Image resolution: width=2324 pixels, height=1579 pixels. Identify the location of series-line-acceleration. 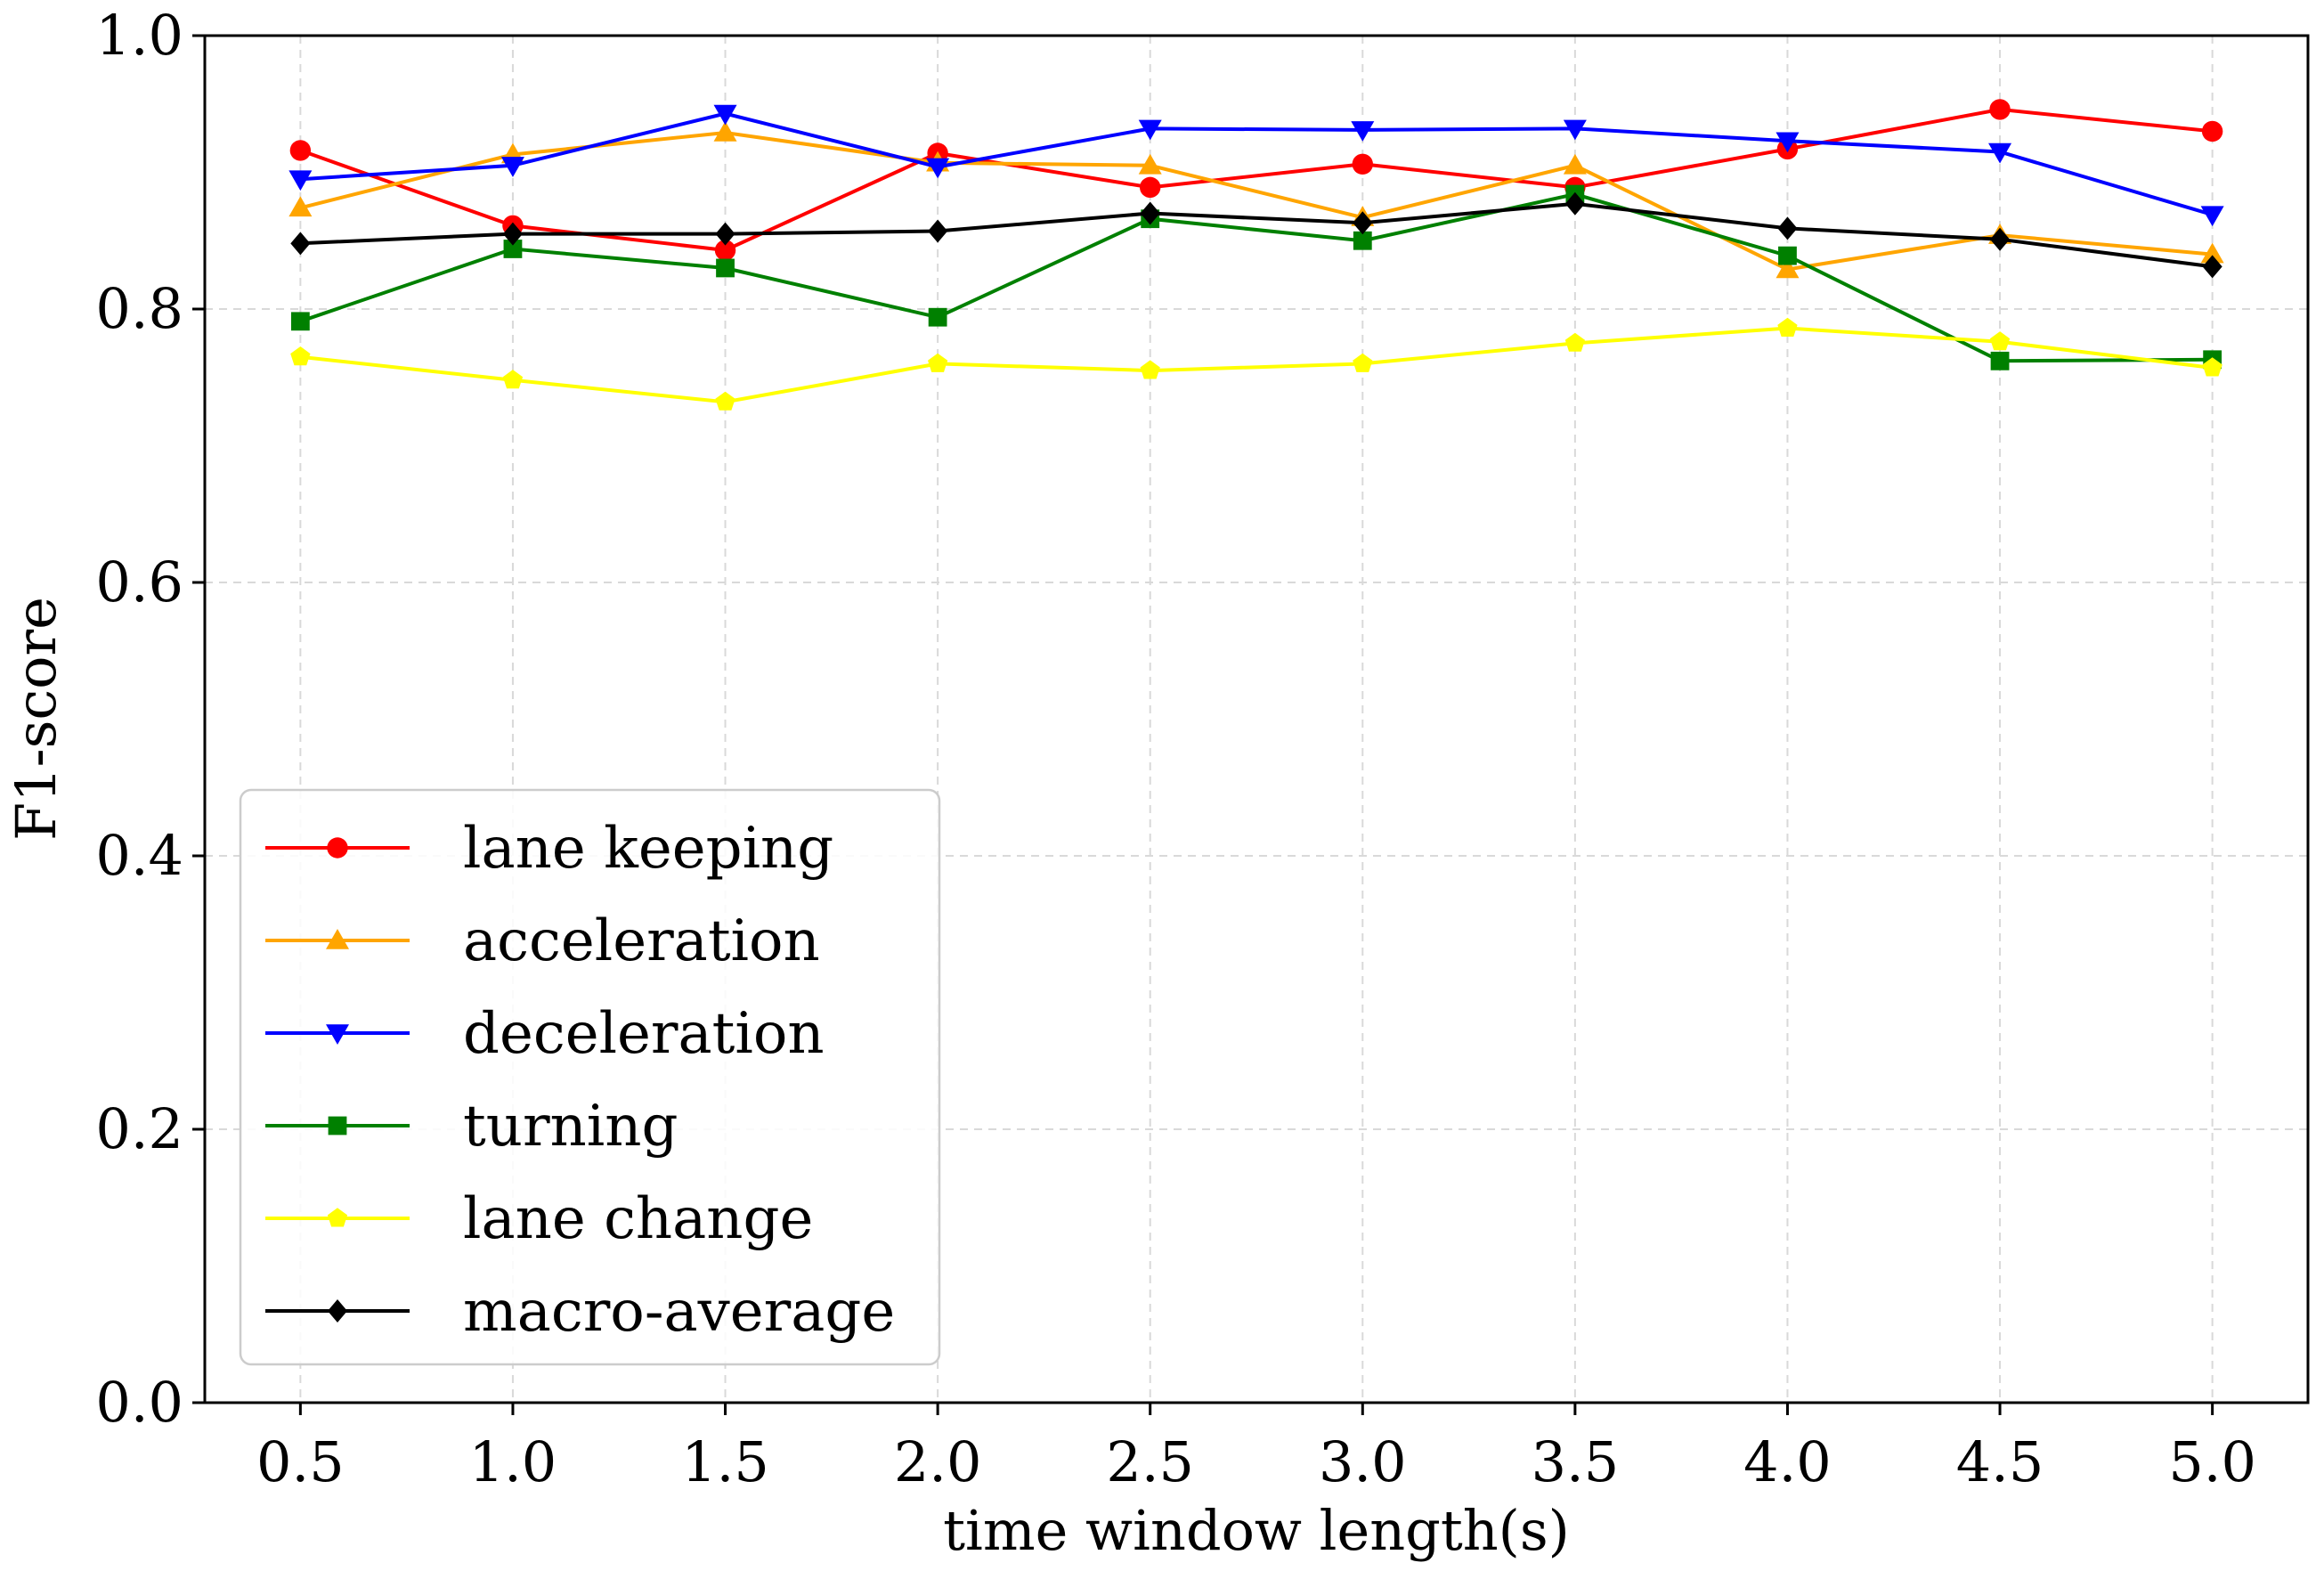
(1256, 201).